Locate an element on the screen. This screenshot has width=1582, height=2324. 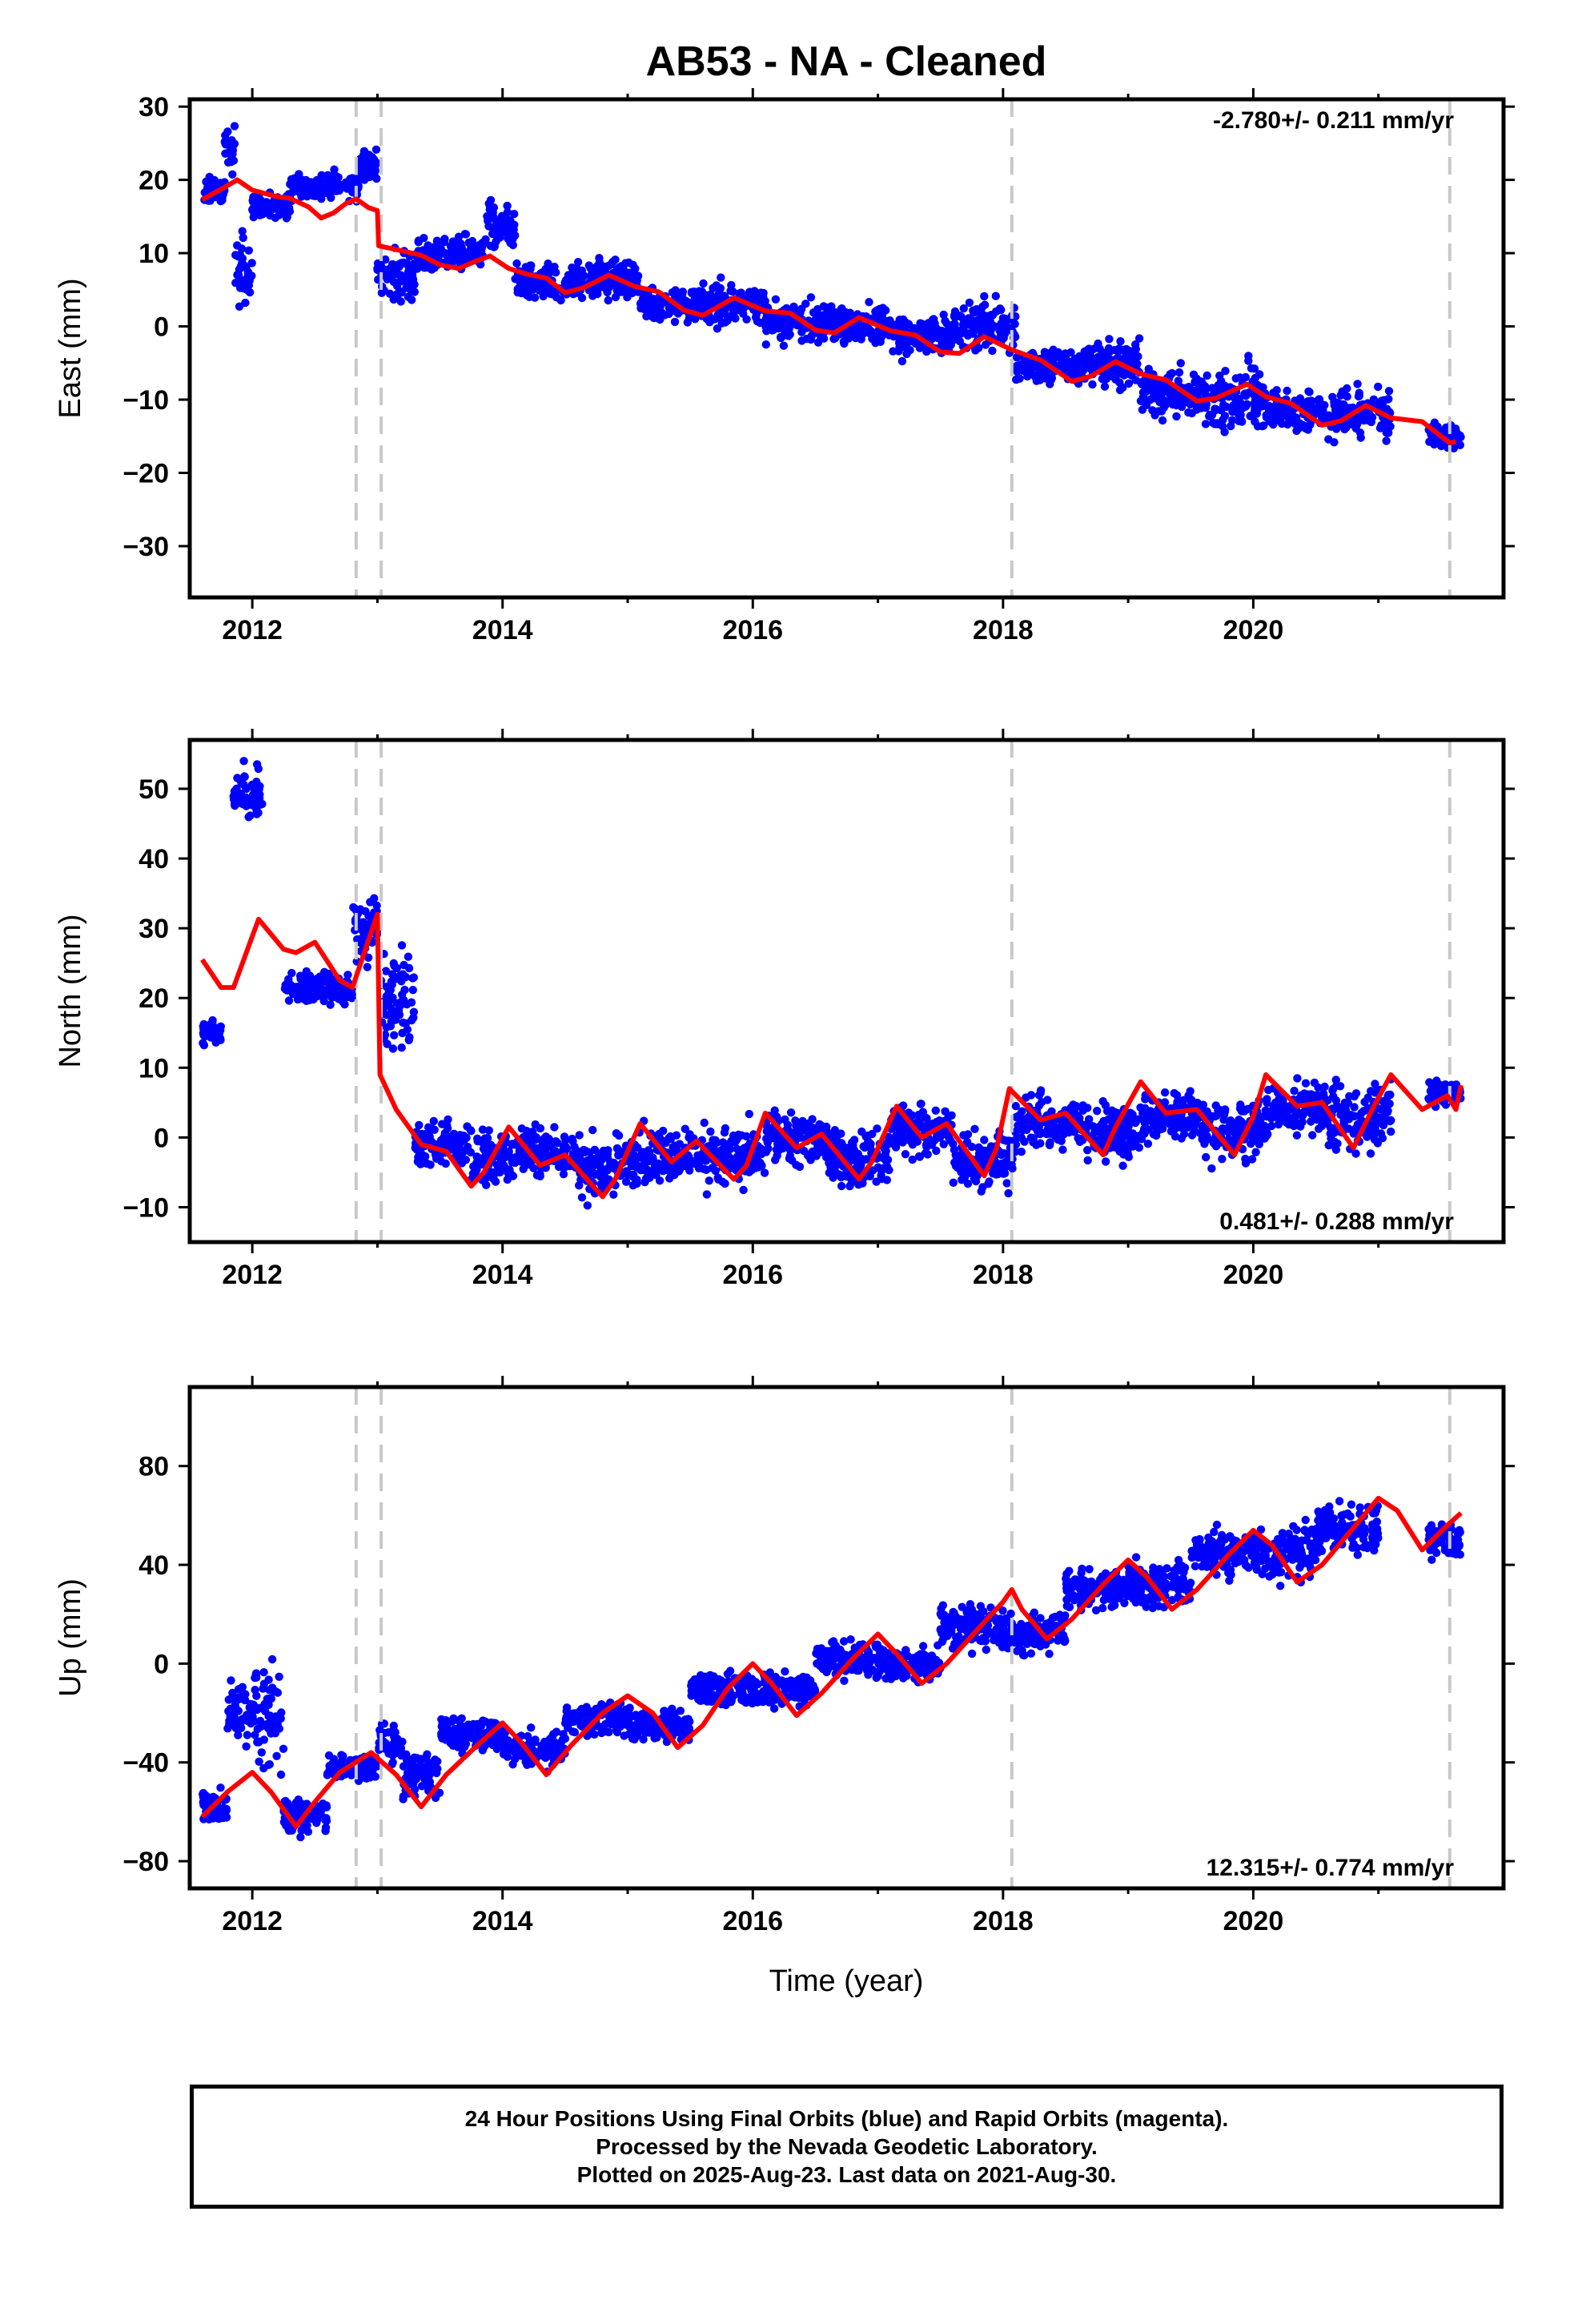
east-y-tick-label: 20 is located at coordinates (154, 181).